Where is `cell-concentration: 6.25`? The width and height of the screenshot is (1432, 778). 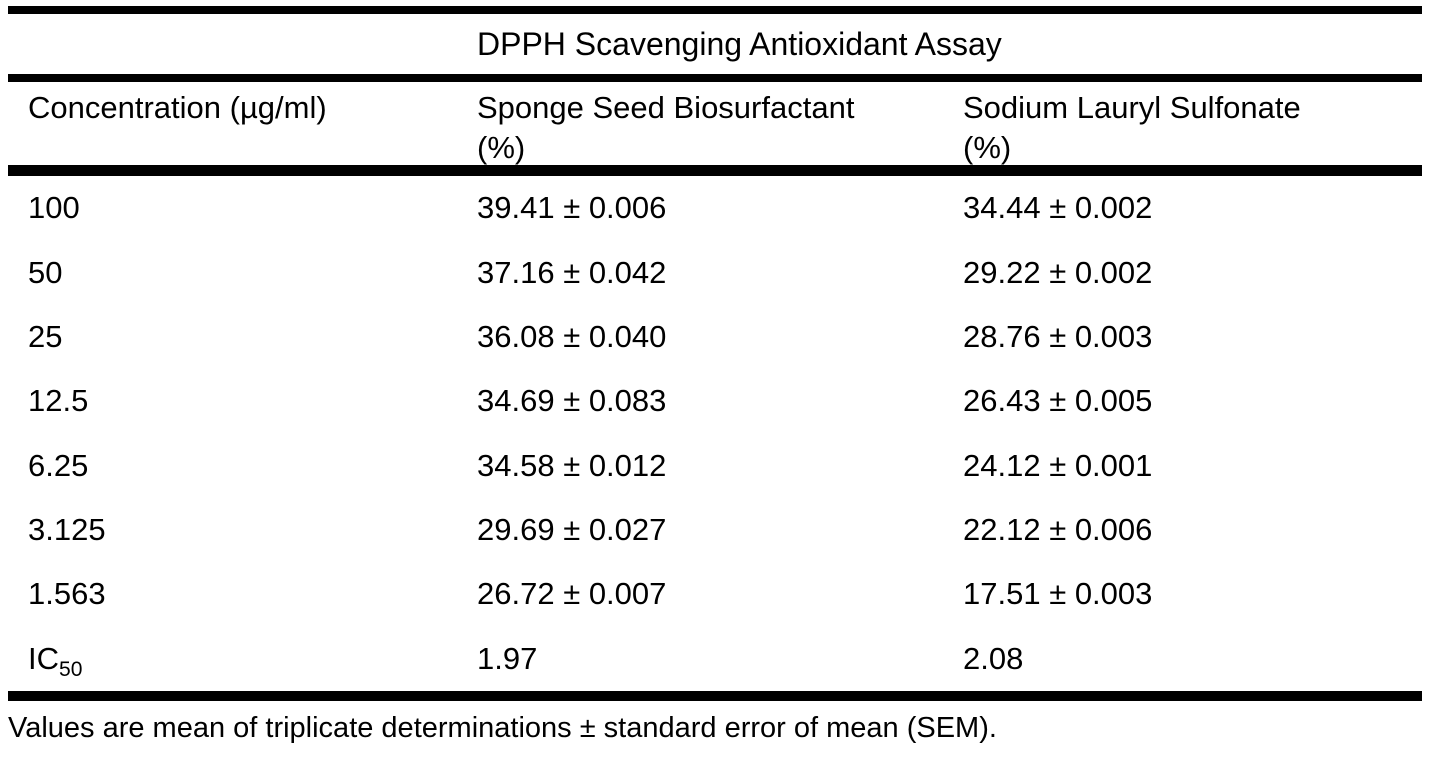
cell-concentration: 6.25 is located at coordinates (58, 465).